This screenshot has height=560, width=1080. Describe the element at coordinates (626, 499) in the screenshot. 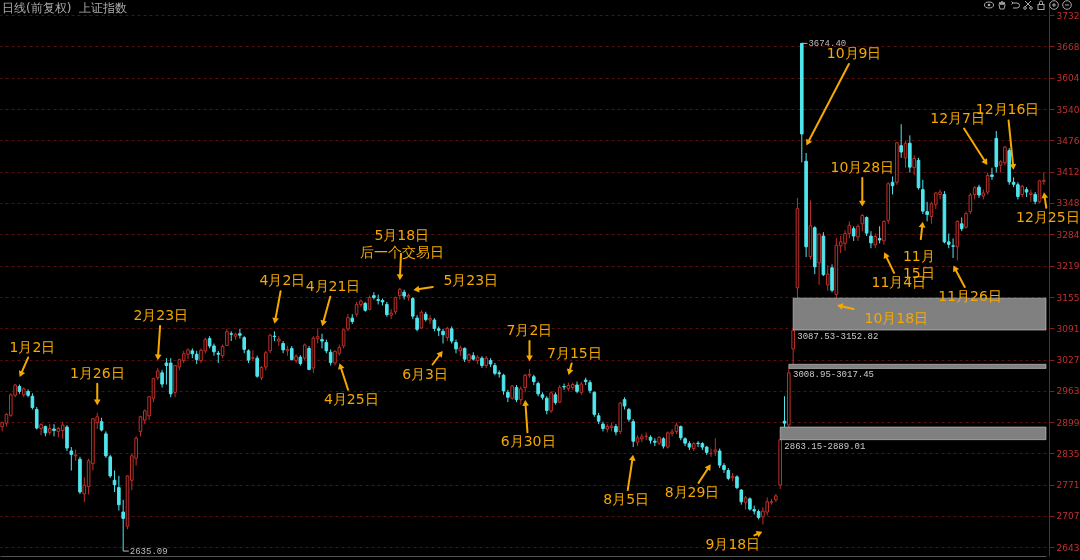

I see `annotation: 8月5日` at that location.